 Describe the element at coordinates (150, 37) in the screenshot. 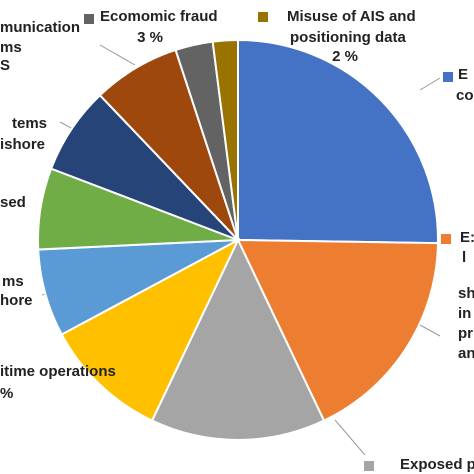

I see `value-label: 3 %` at that location.